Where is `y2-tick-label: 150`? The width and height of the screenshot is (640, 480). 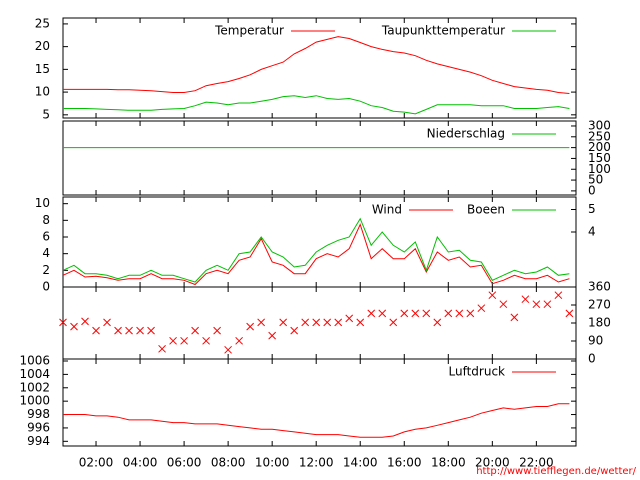
y2-tick-label: 150 is located at coordinates (599, 158).